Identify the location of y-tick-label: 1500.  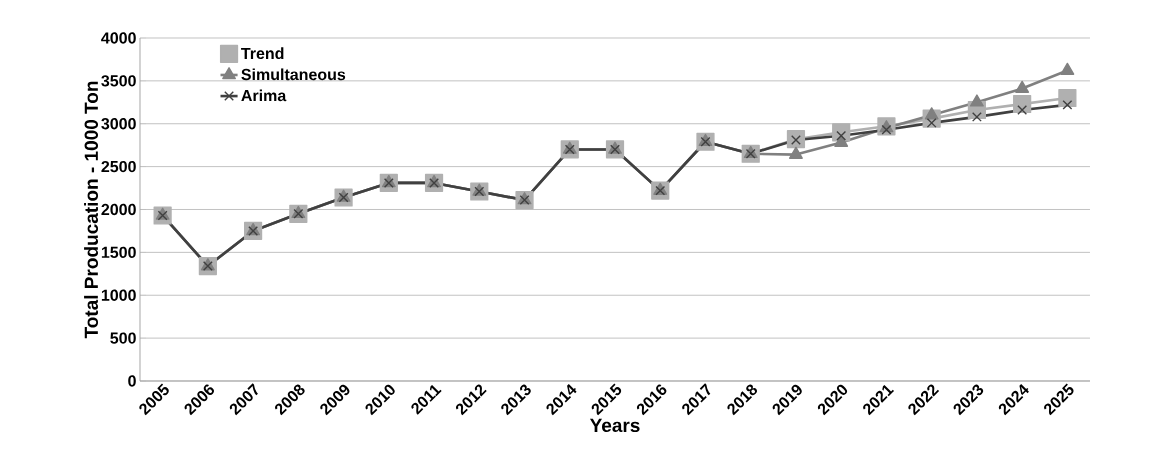
(118, 252).